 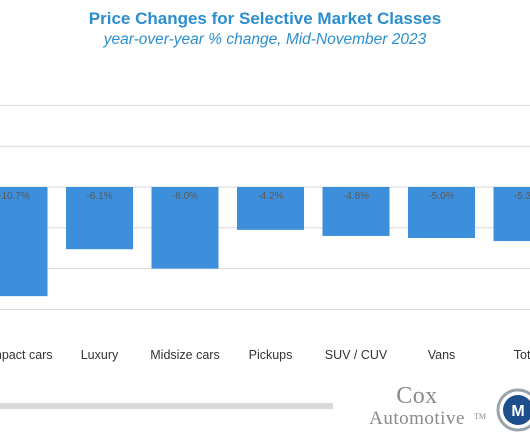 I want to click on brand-line-1: Cox, so click(x=417, y=396).